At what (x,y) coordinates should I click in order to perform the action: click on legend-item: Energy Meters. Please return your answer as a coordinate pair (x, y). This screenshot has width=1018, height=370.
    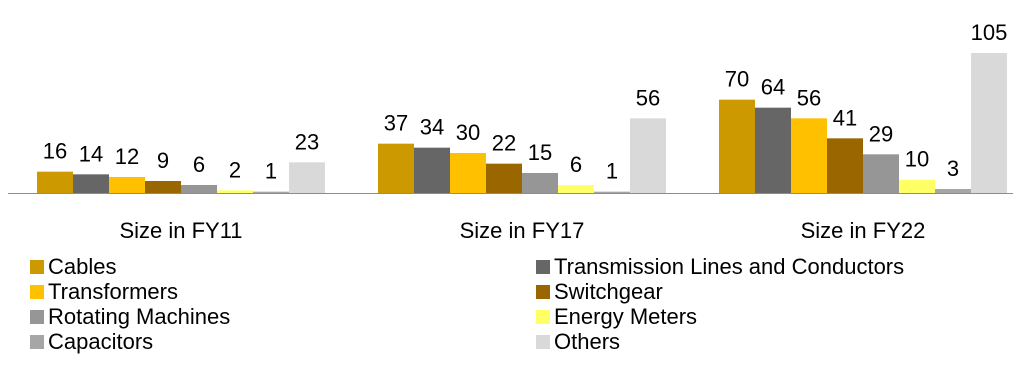
    Looking at the image, I should click on (616, 317).